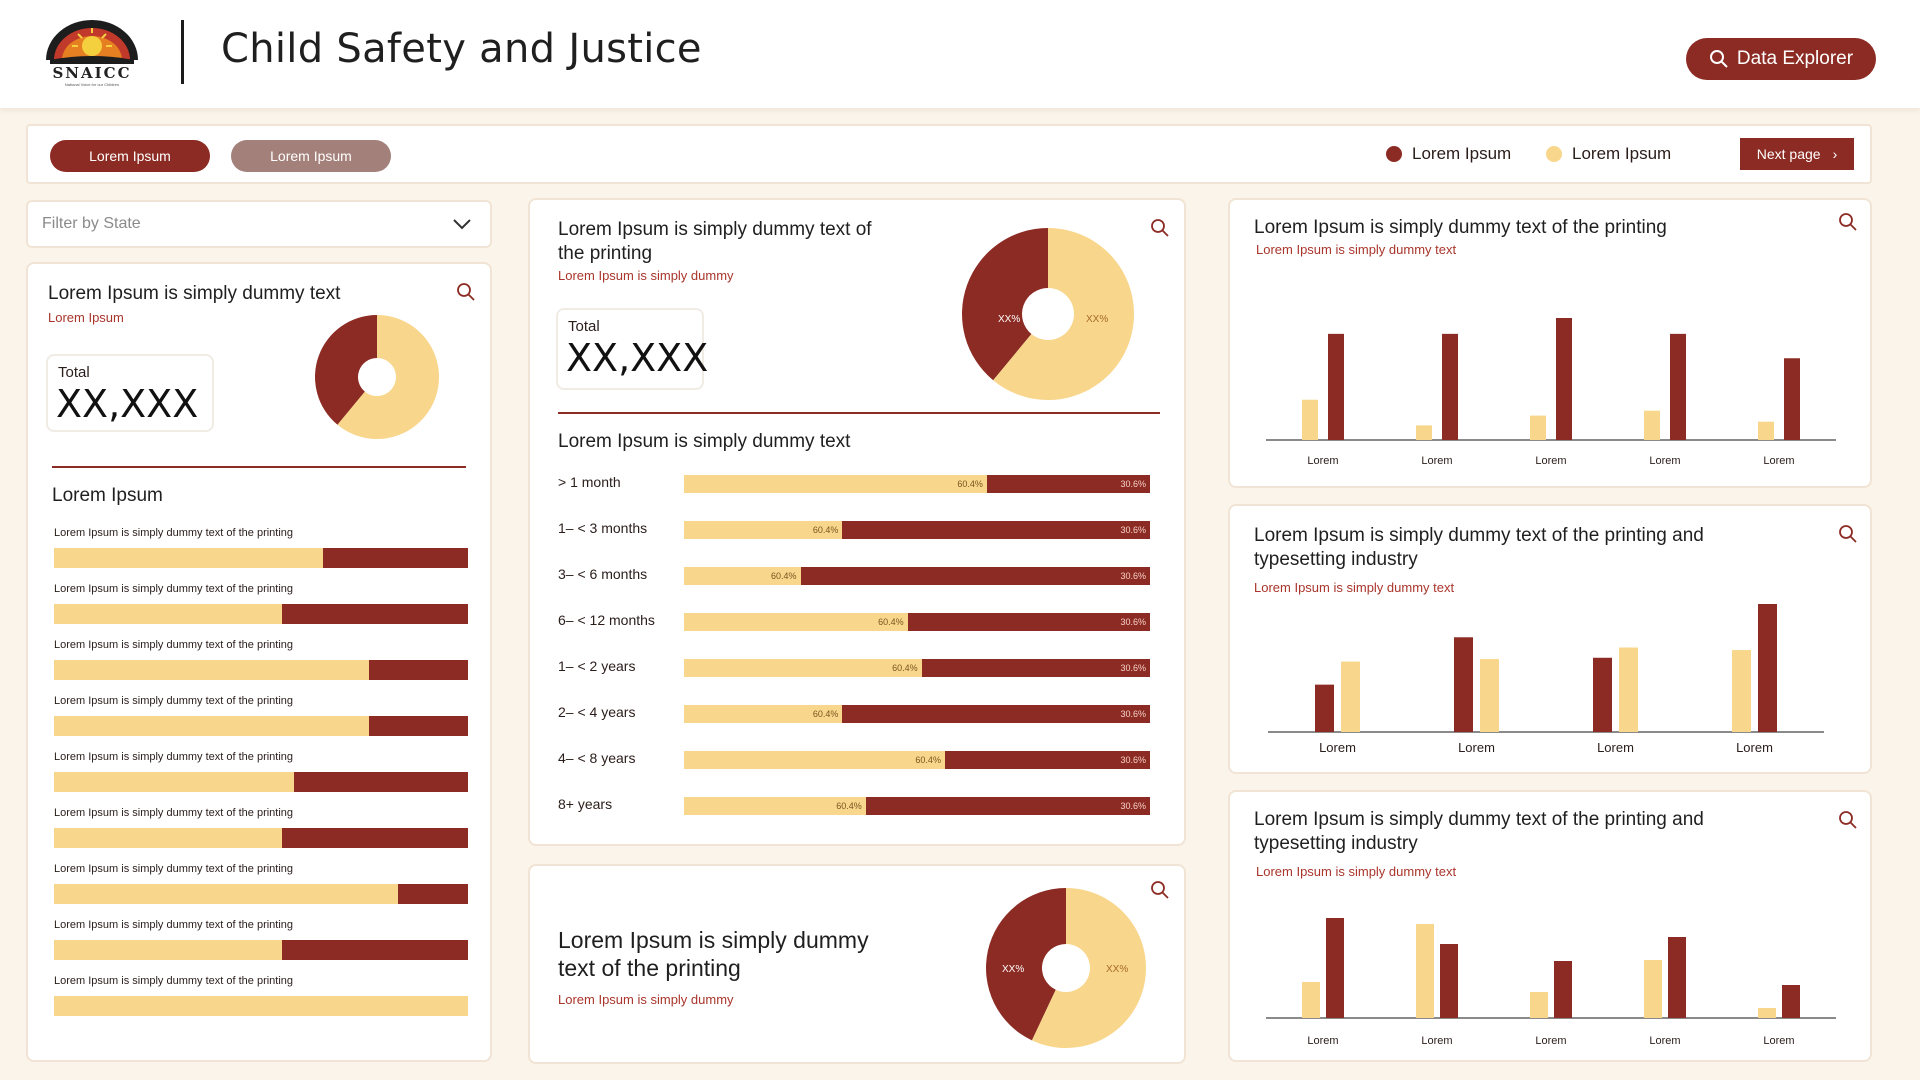  I want to click on total-box: Total XX,XXX, so click(632, 349).